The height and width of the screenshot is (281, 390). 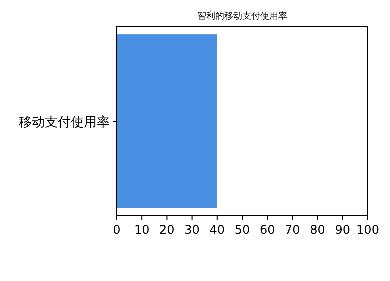 I want to click on x-tick-label: 40, so click(x=218, y=230).